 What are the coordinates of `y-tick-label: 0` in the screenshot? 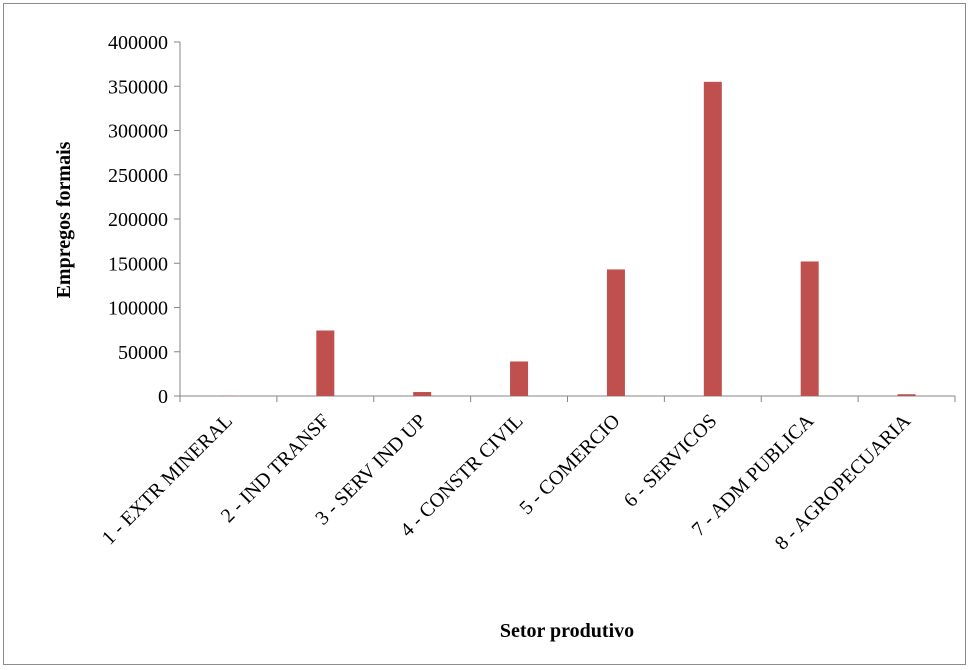 It's located at (163, 397).